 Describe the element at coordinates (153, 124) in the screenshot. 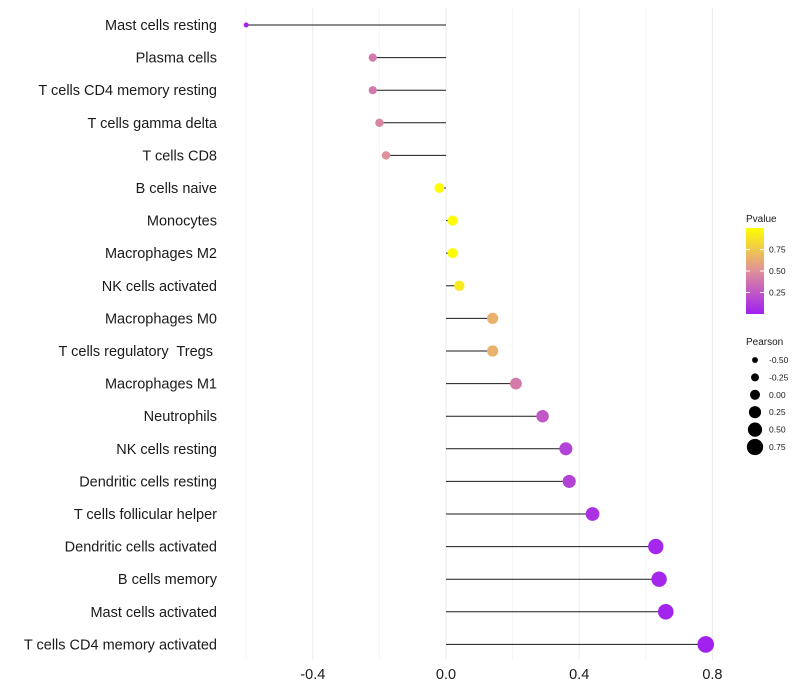

I see `y-label-3: T cells gamma delta` at that location.